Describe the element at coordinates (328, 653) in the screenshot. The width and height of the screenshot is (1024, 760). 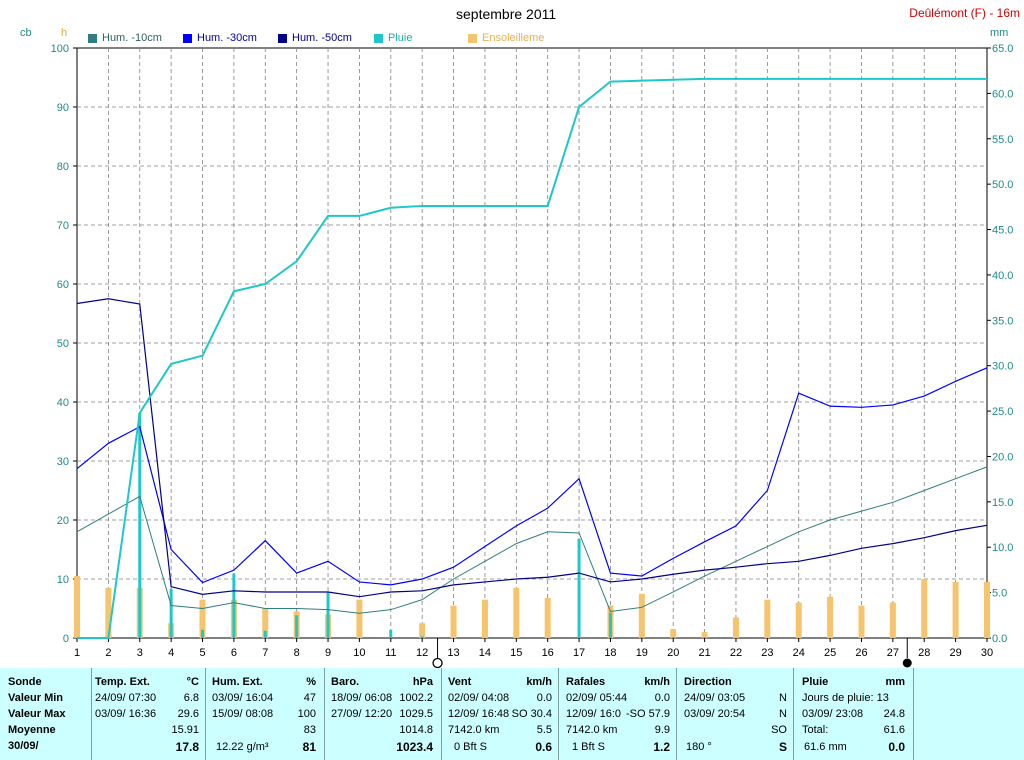
I see `x-tick: 9` at that location.